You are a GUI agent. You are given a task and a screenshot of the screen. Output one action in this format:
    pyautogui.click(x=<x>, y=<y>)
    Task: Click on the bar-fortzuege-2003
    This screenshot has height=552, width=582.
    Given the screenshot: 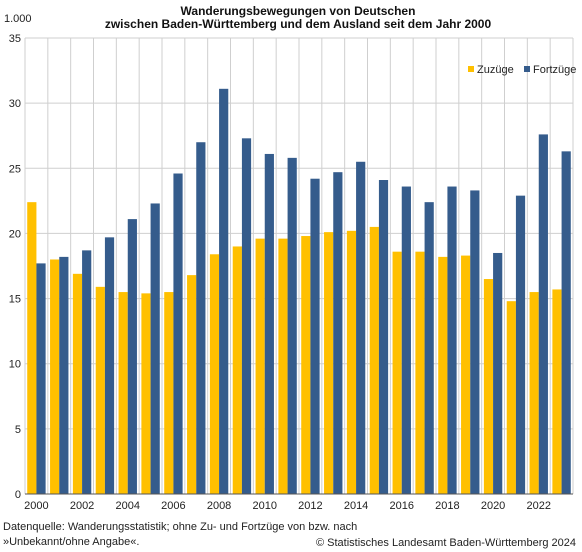 What is the action you would take?
    pyautogui.click(x=109, y=365)
    